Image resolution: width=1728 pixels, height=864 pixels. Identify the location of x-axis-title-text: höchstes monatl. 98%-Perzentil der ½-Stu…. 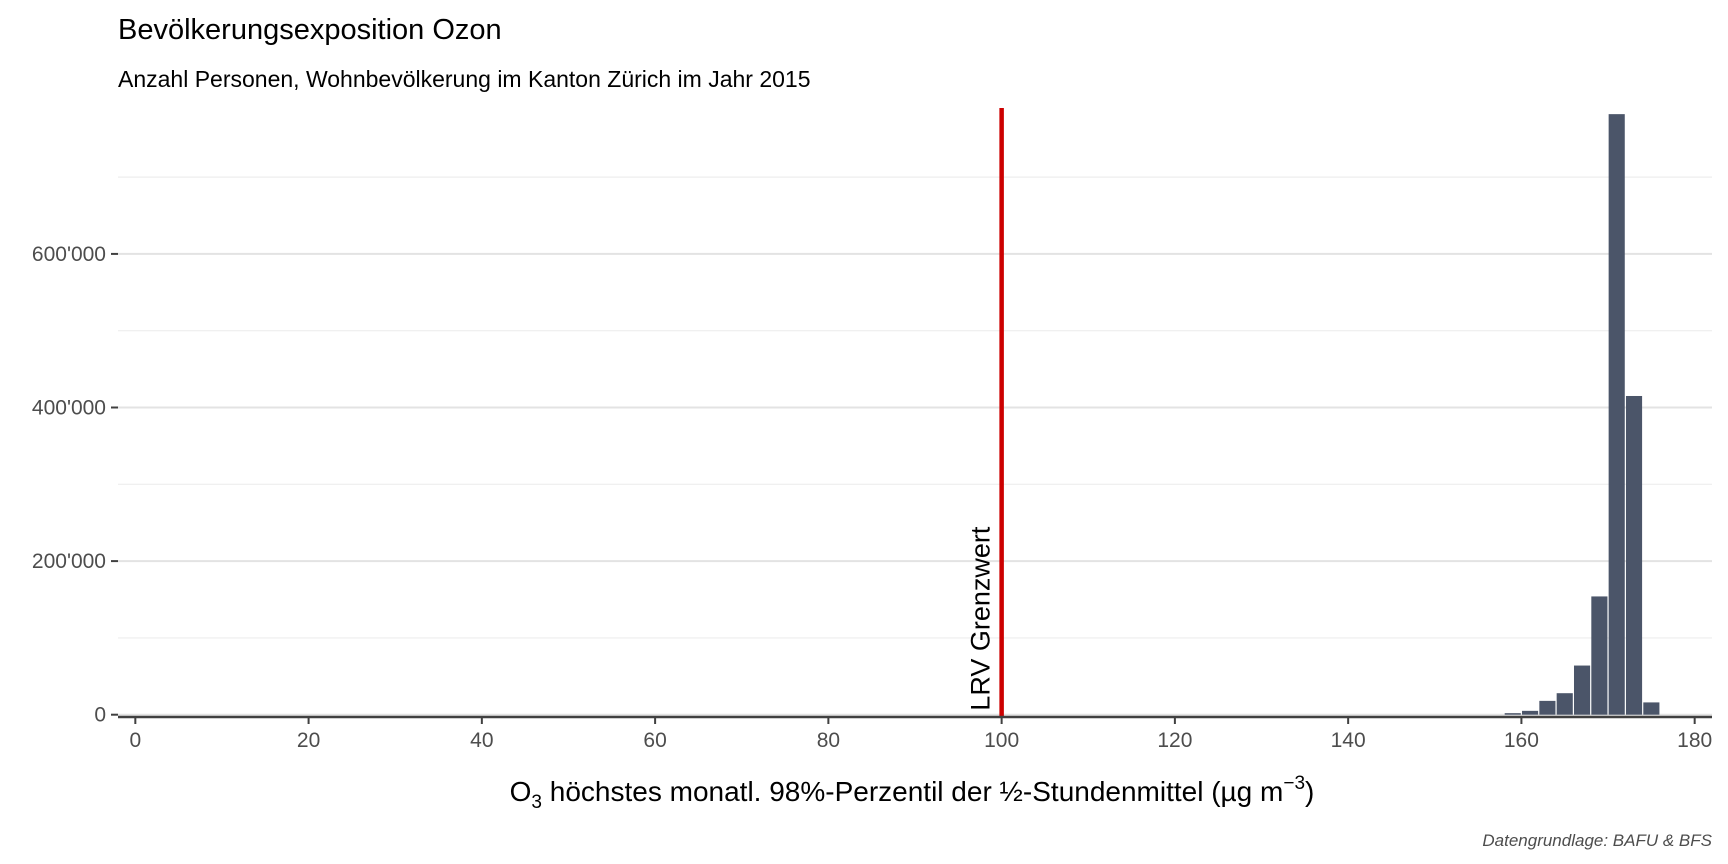
(912, 791).